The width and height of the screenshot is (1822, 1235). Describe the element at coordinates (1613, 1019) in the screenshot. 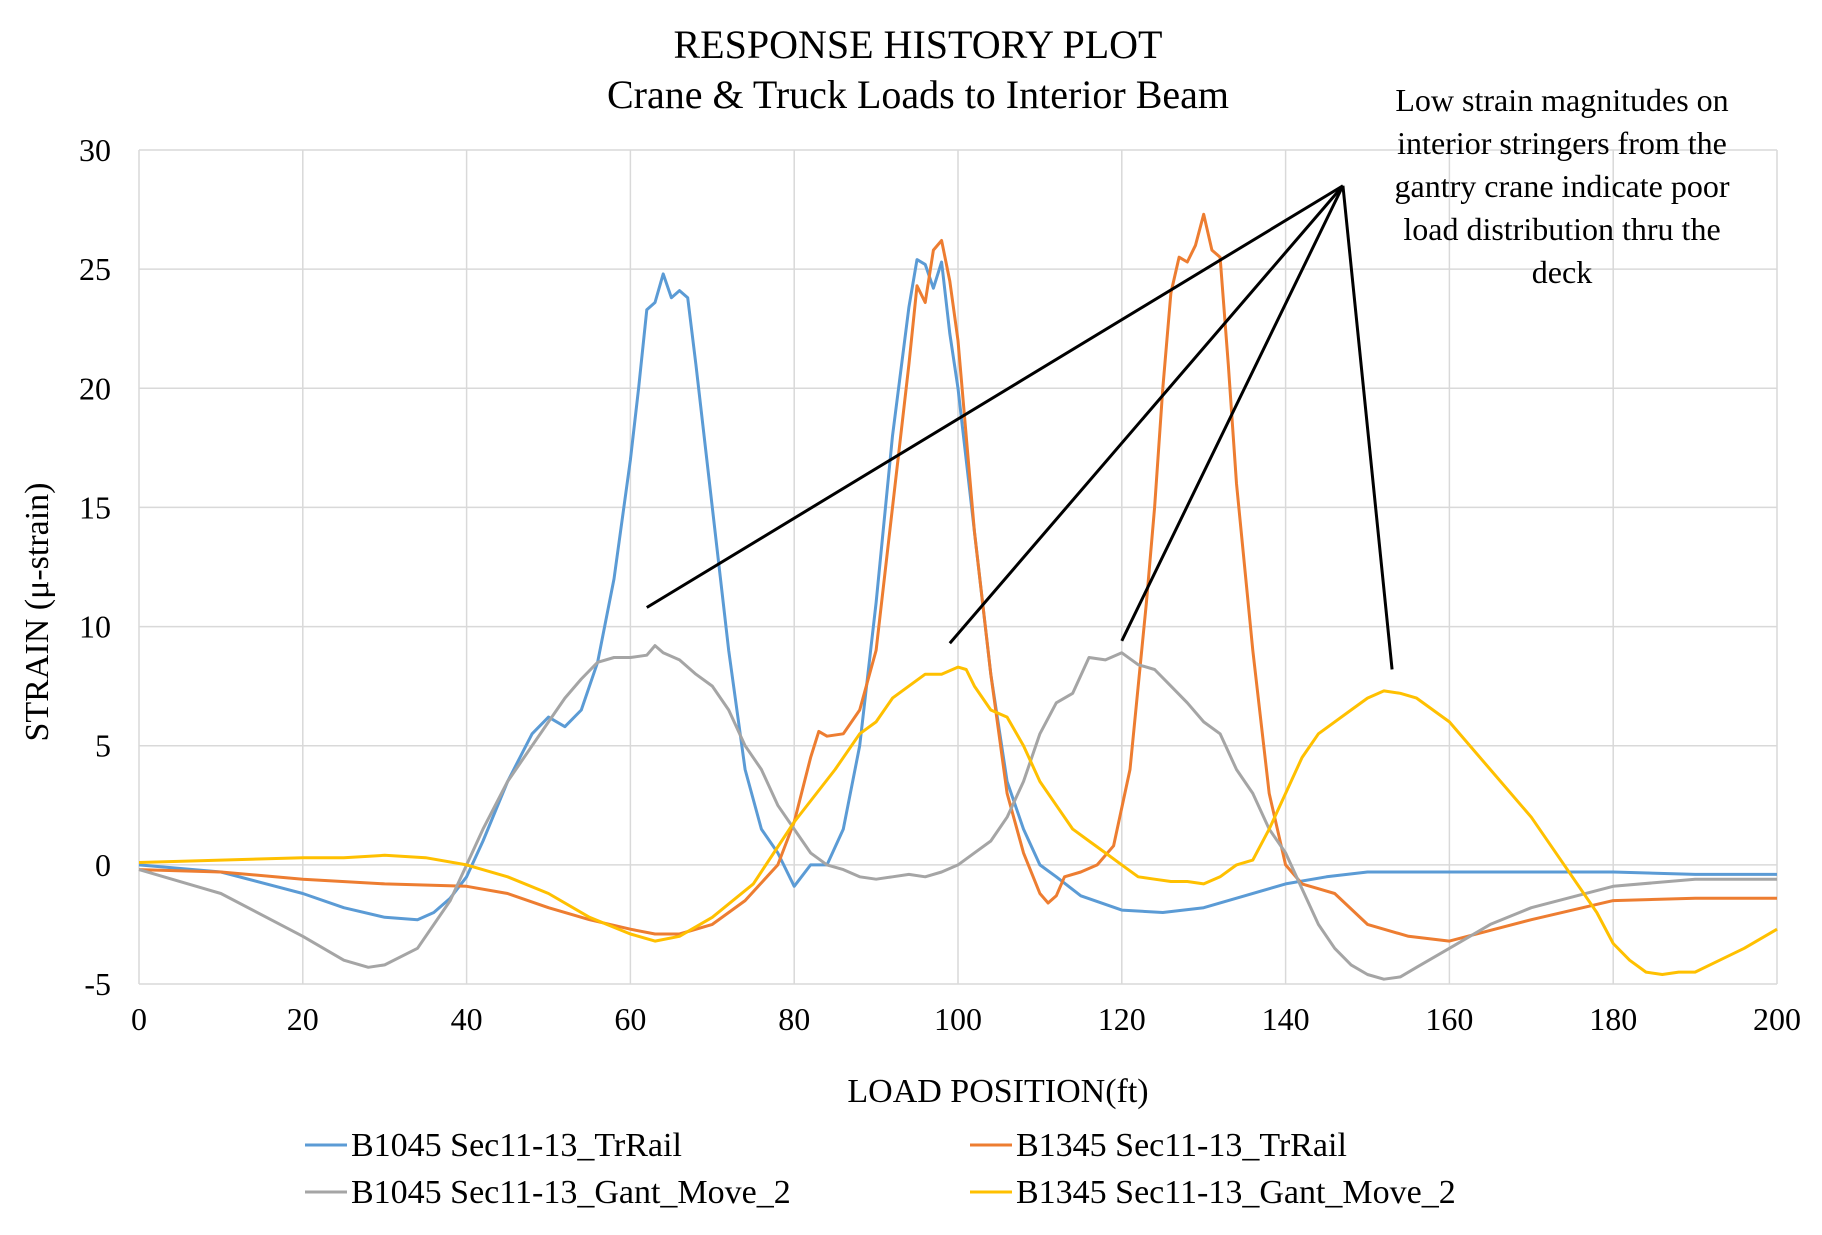

I see `x-tick-label: 180` at that location.